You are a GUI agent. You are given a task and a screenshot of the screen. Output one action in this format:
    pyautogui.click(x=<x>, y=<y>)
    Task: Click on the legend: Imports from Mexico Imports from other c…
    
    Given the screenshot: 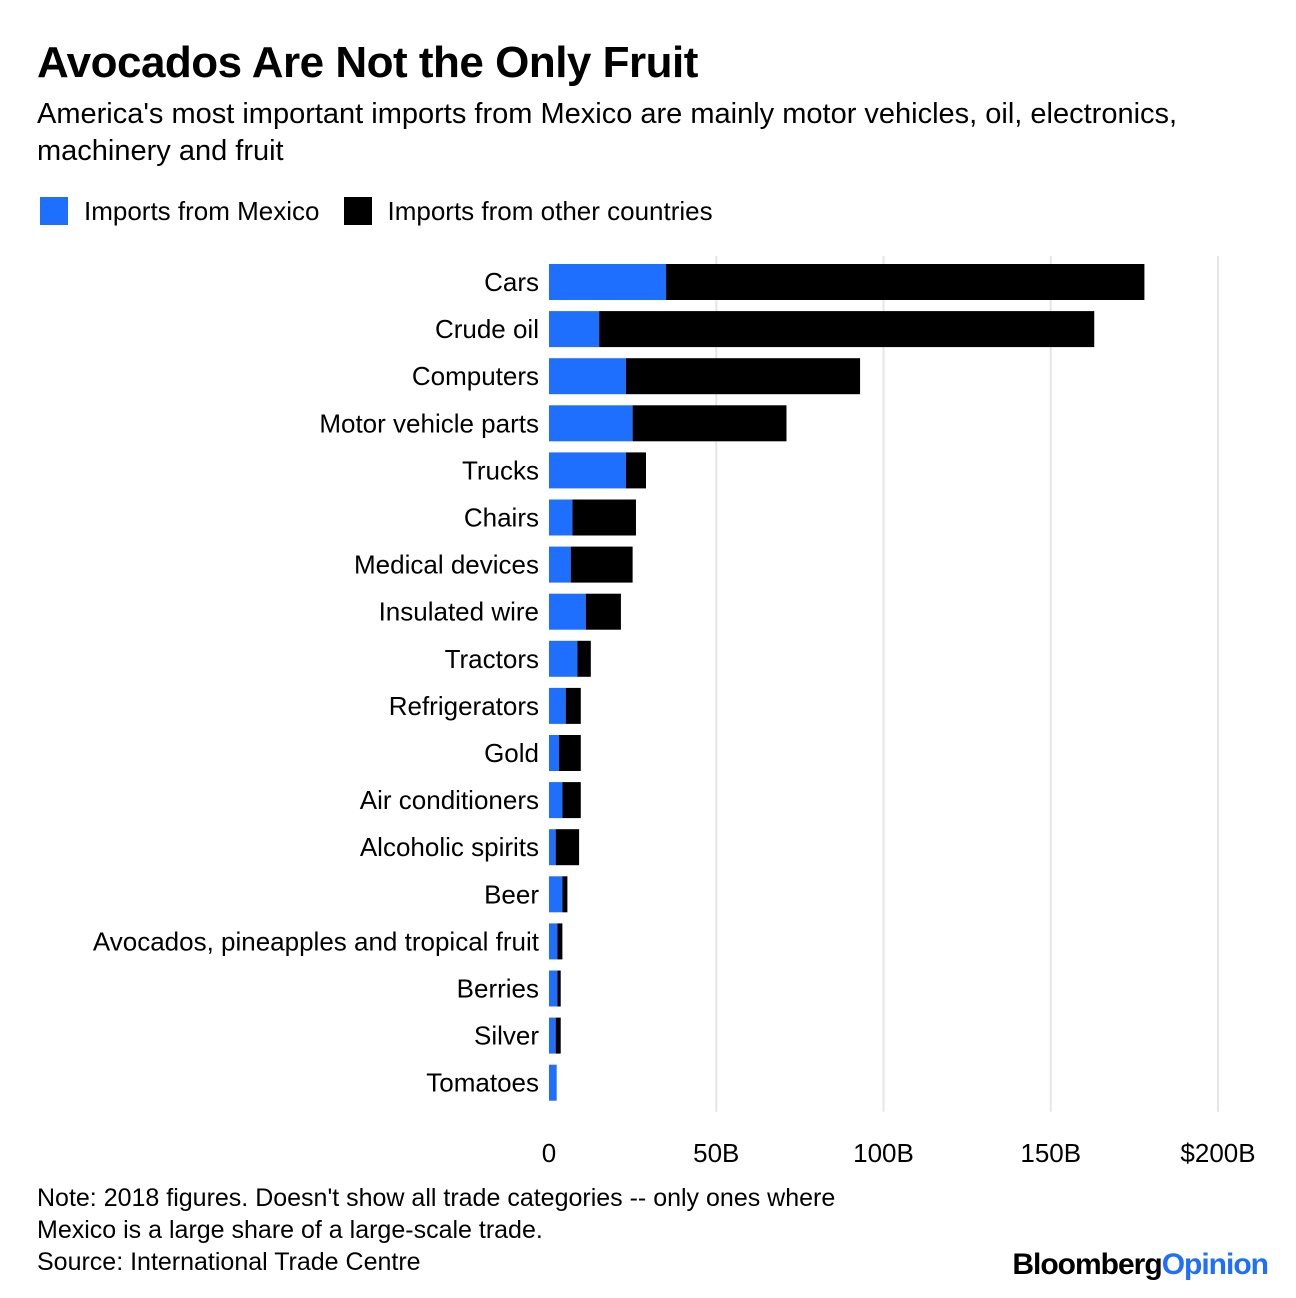 What is the action you would take?
    pyautogui.click(x=388, y=211)
    